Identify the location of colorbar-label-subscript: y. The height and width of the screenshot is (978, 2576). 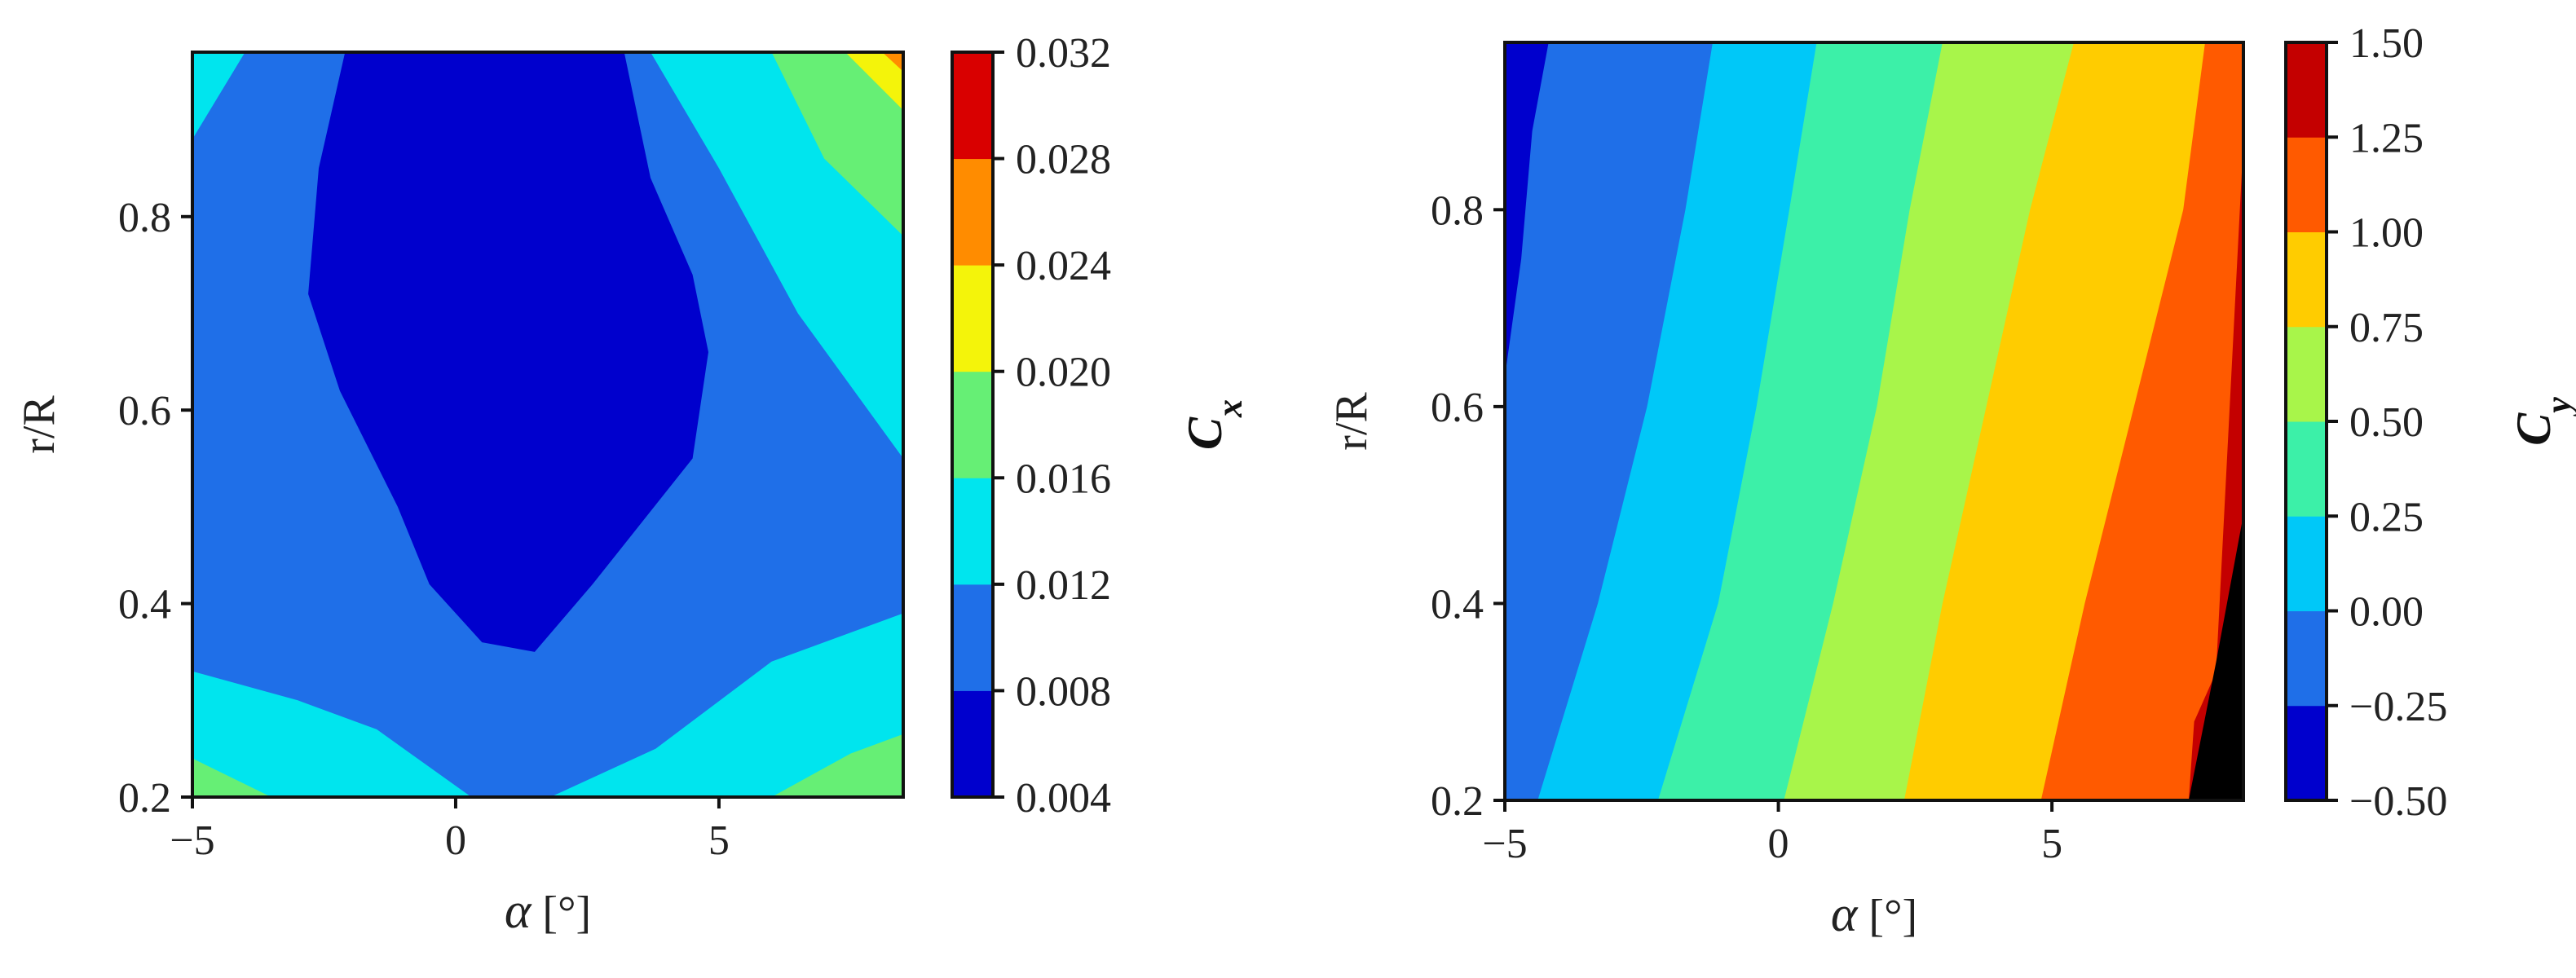
(2557, 407).